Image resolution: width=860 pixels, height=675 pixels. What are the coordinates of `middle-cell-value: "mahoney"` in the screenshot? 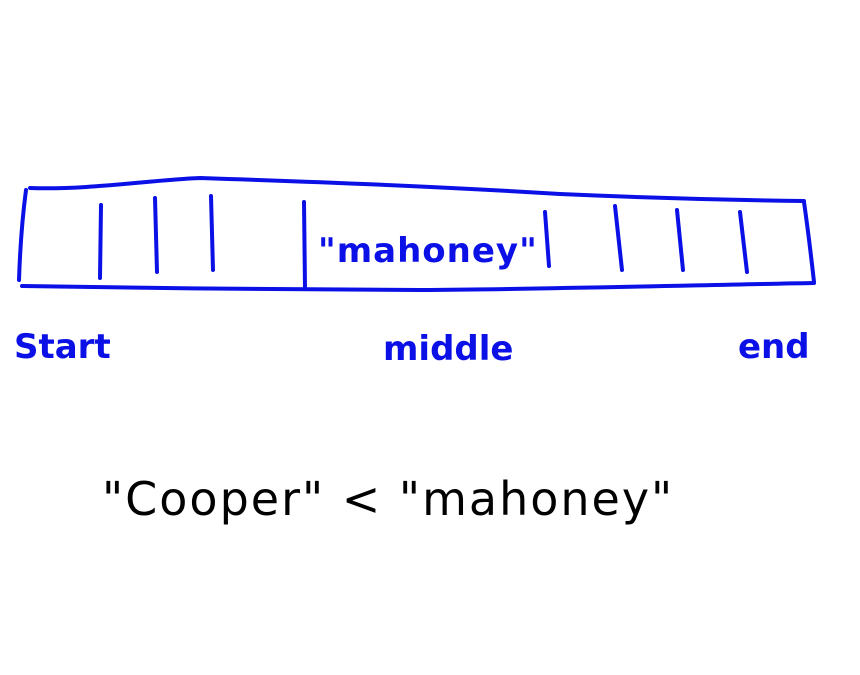 It's located at (428, 251).